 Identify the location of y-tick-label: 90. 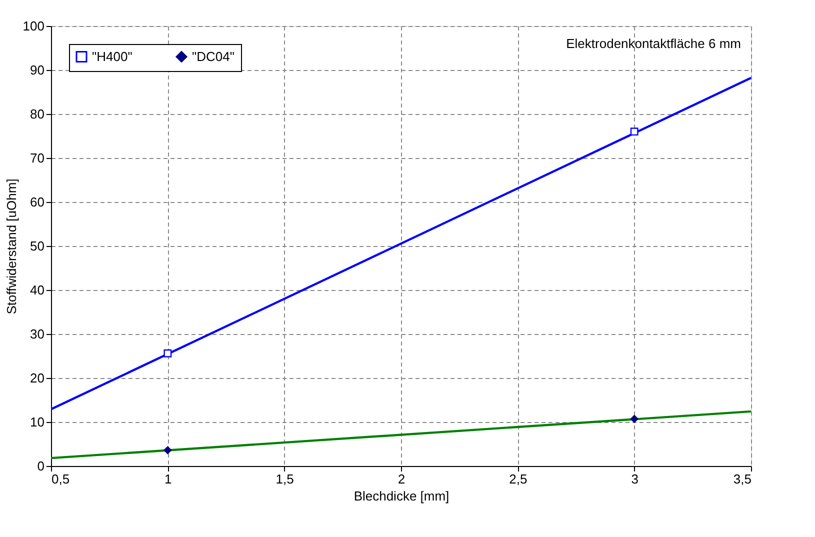
(37, 70).